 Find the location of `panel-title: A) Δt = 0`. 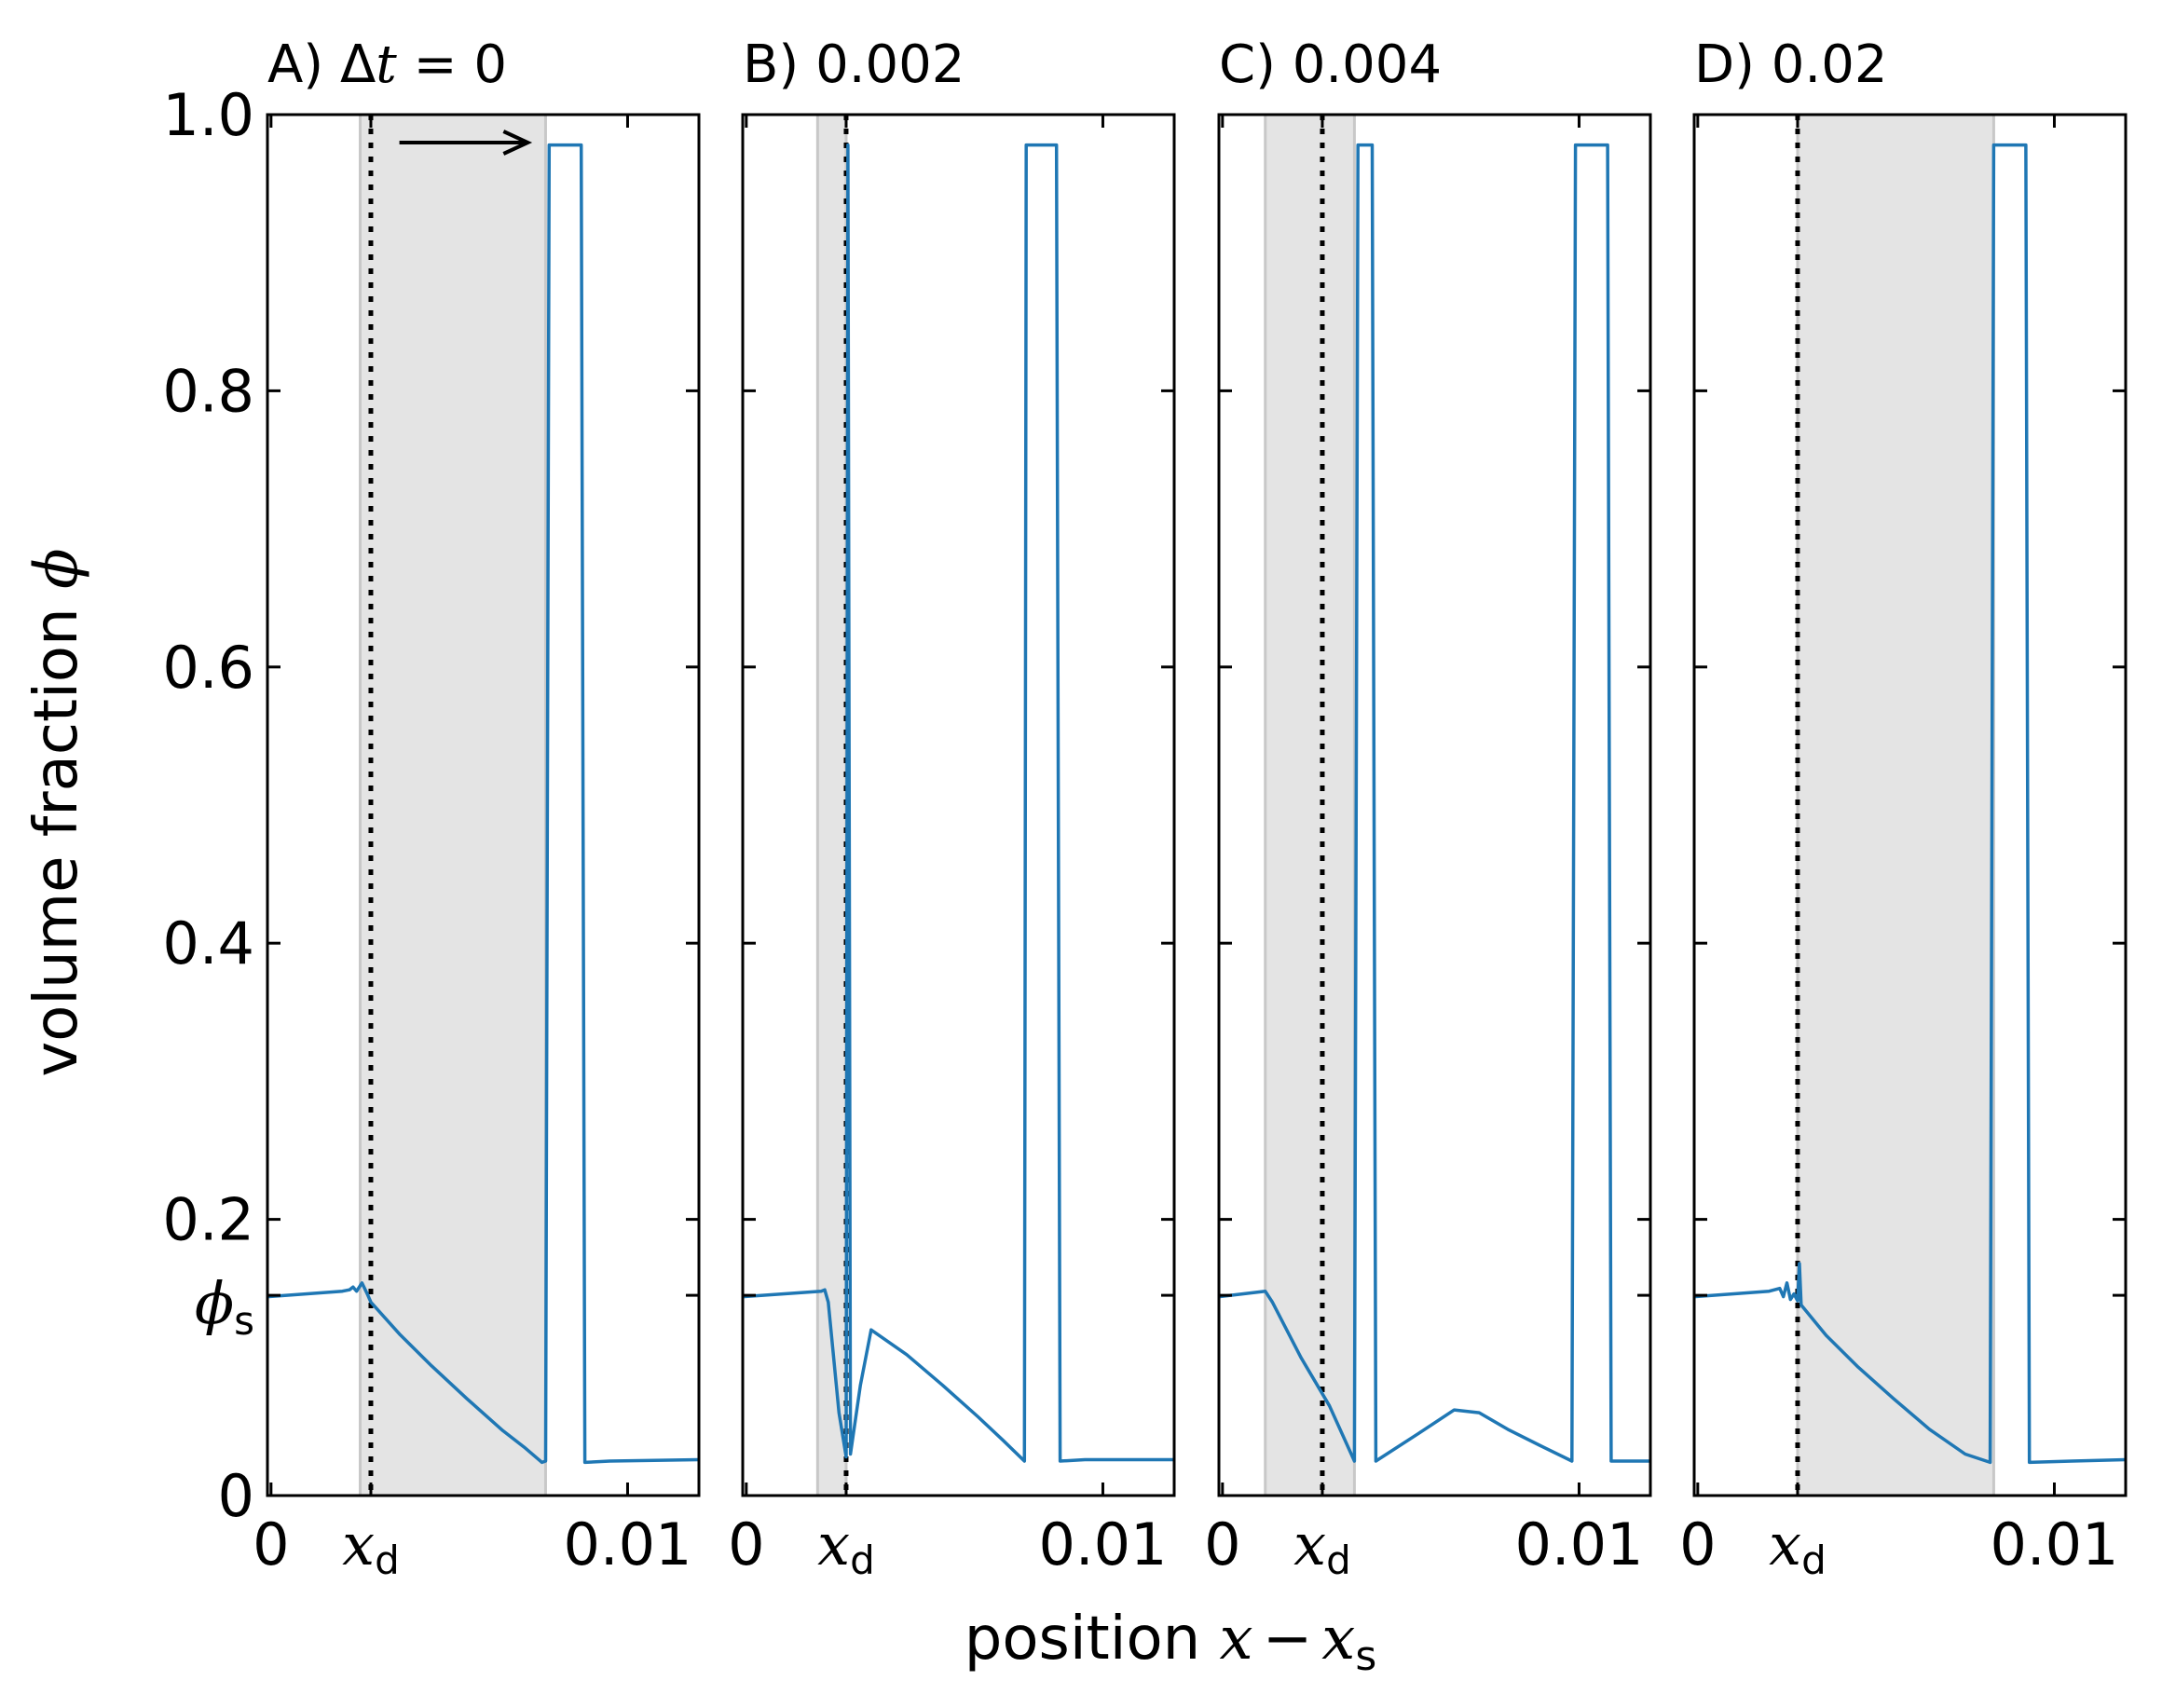

panel-title: A) Δt = 0 is located at coordinates (387, 64).